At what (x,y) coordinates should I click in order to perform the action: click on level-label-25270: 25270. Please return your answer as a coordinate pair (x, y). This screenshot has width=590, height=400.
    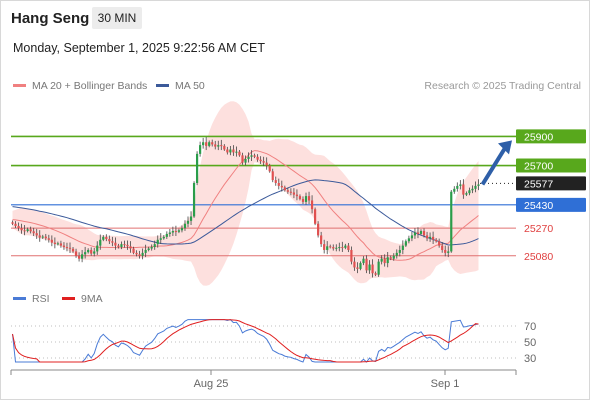
    Looking at the image, I should click on (538, 229).